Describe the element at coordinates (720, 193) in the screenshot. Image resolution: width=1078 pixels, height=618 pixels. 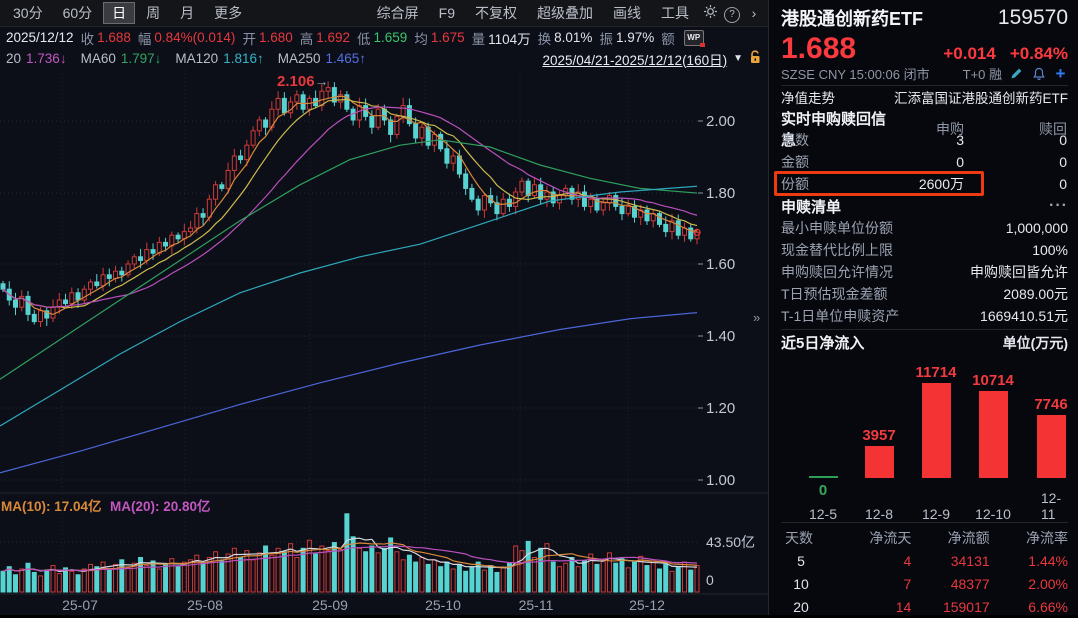
I see `svg-text: 1.80` at that location.